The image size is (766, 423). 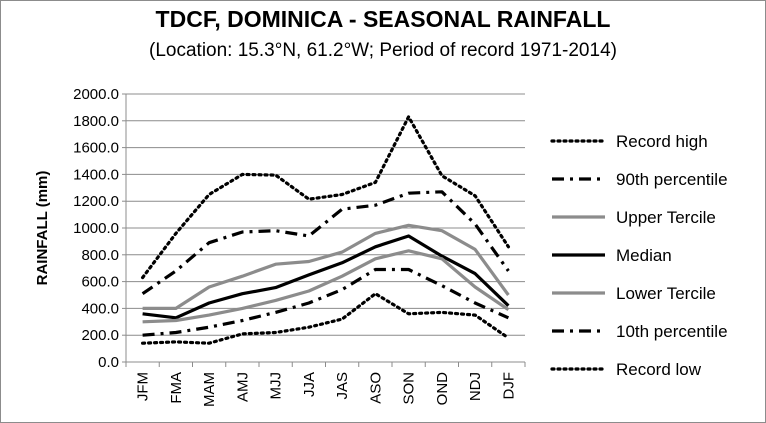 I want to click on y-tick-label: 1600.0, so click(x=96, y=148).